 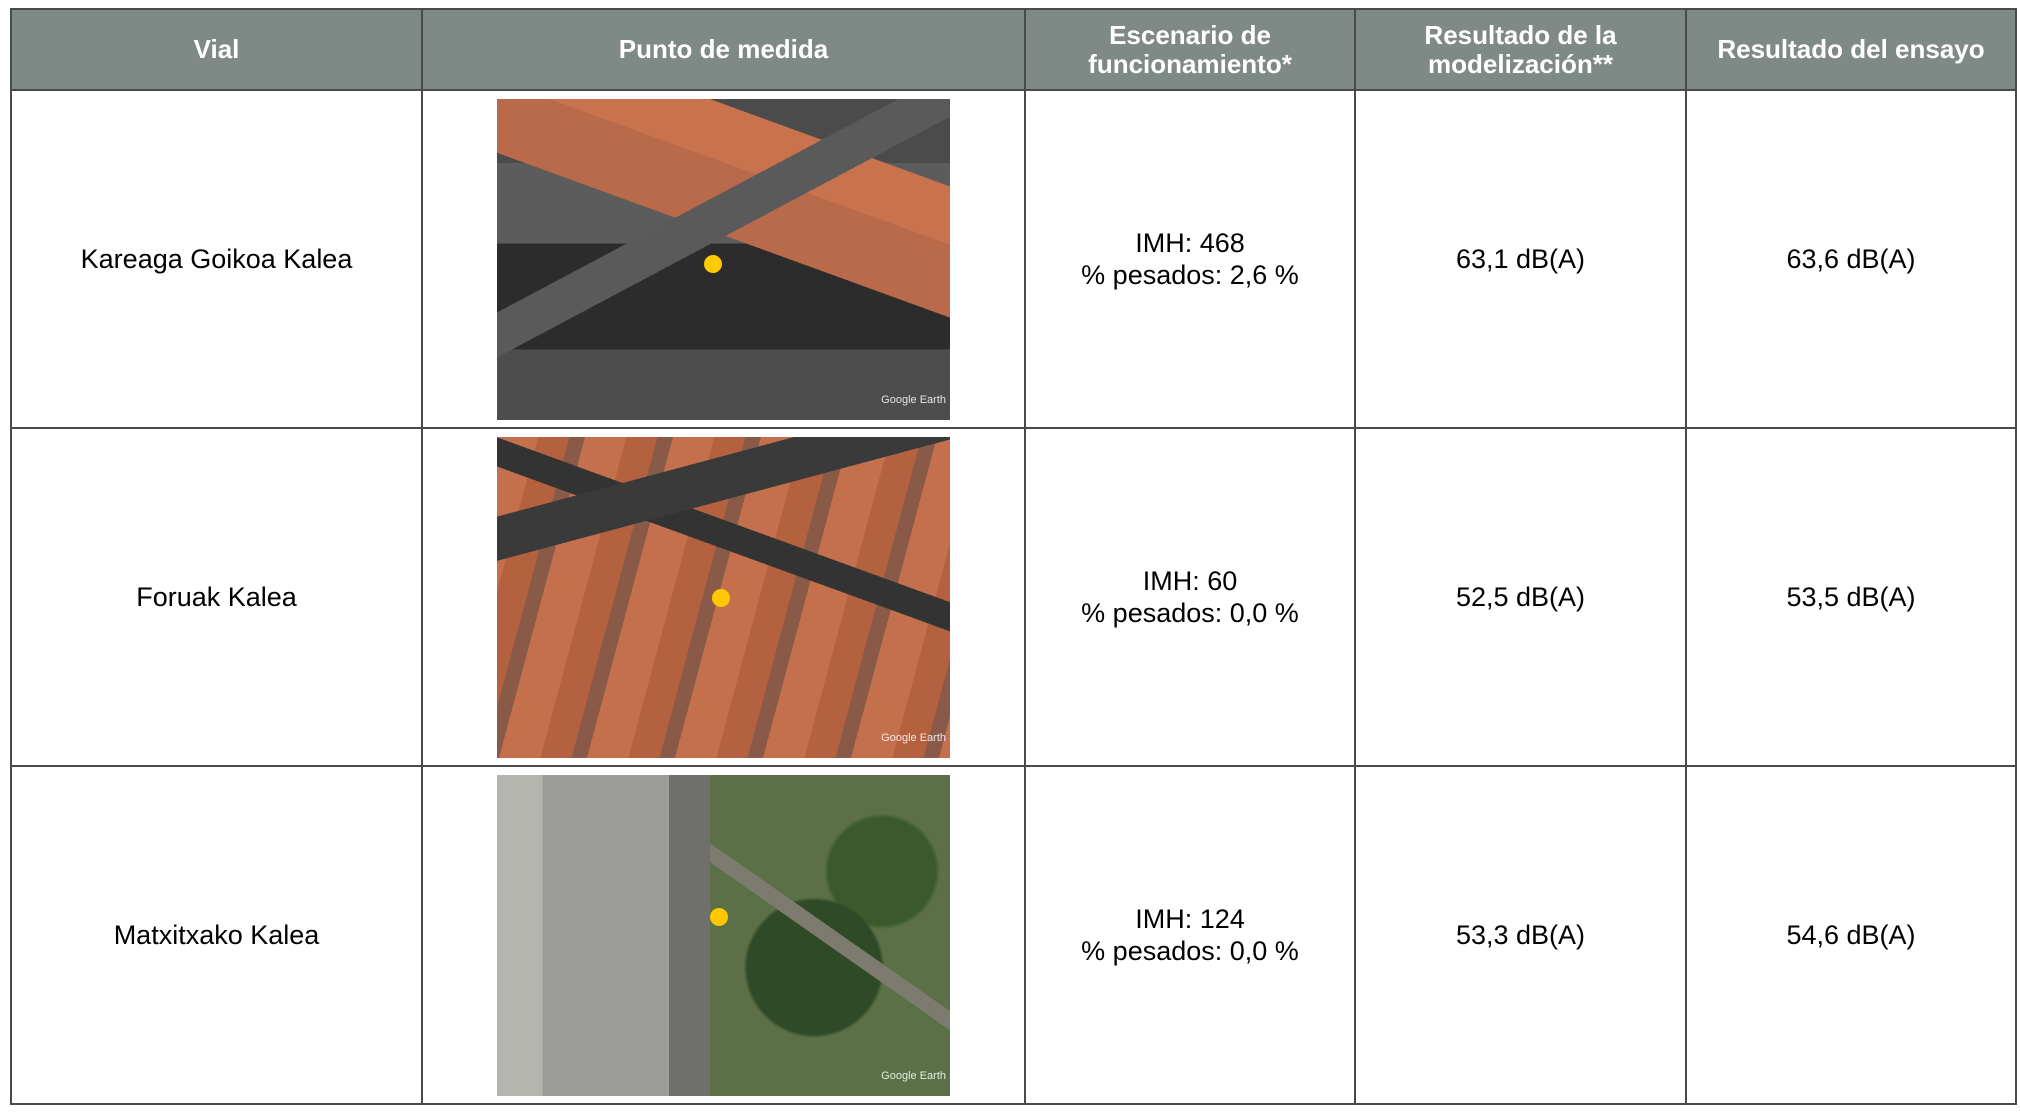 I want to click on ensayo-cell: 53,5 dB(A), so click(x=1851, y=597).